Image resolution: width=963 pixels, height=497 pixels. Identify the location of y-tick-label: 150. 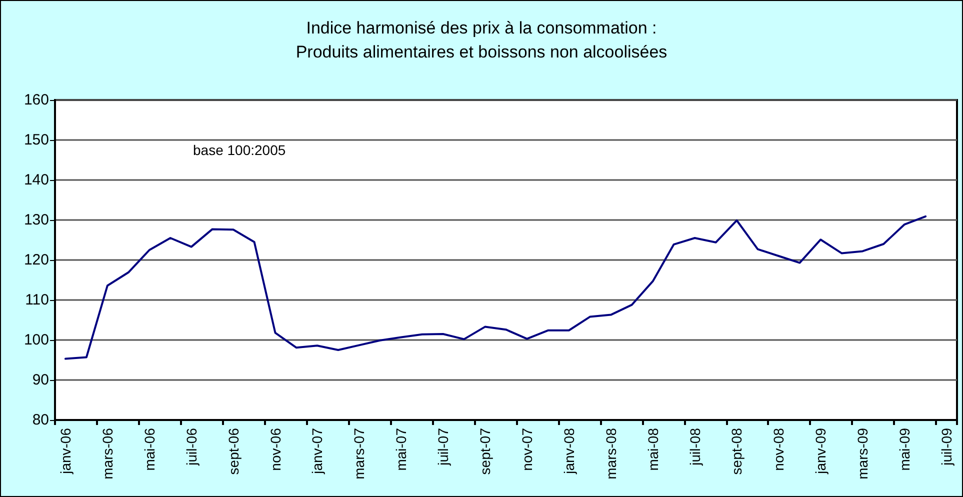
(36, 140).